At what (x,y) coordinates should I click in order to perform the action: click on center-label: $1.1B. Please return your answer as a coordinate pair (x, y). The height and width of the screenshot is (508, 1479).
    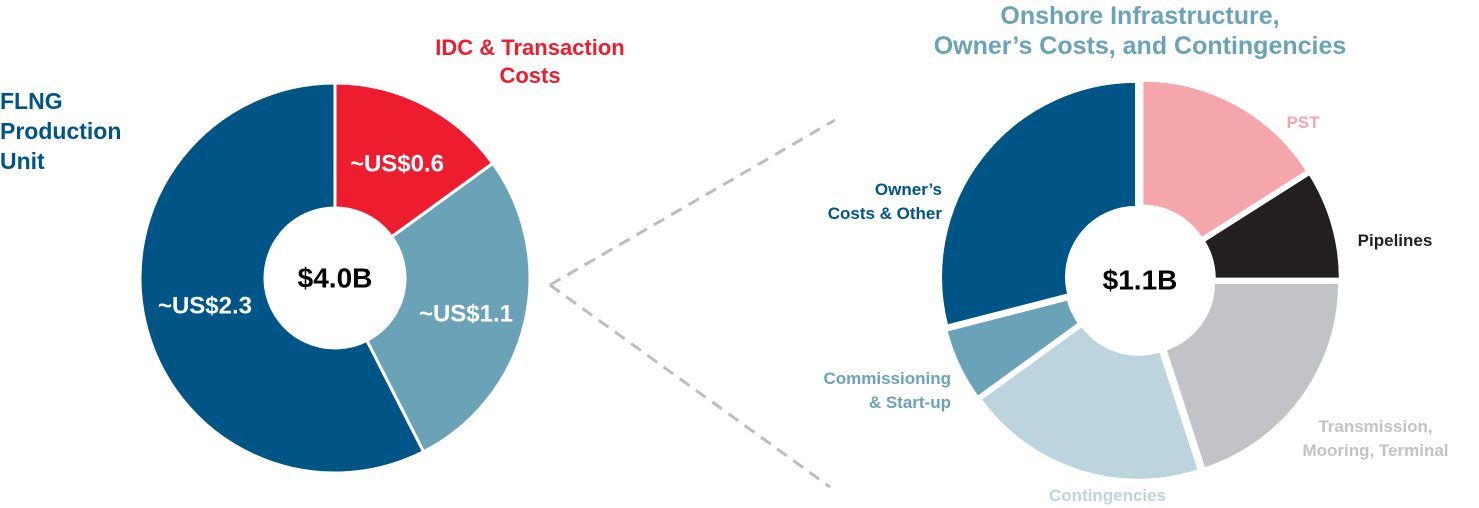
    Looking at the image, I should click on (1140, 279).